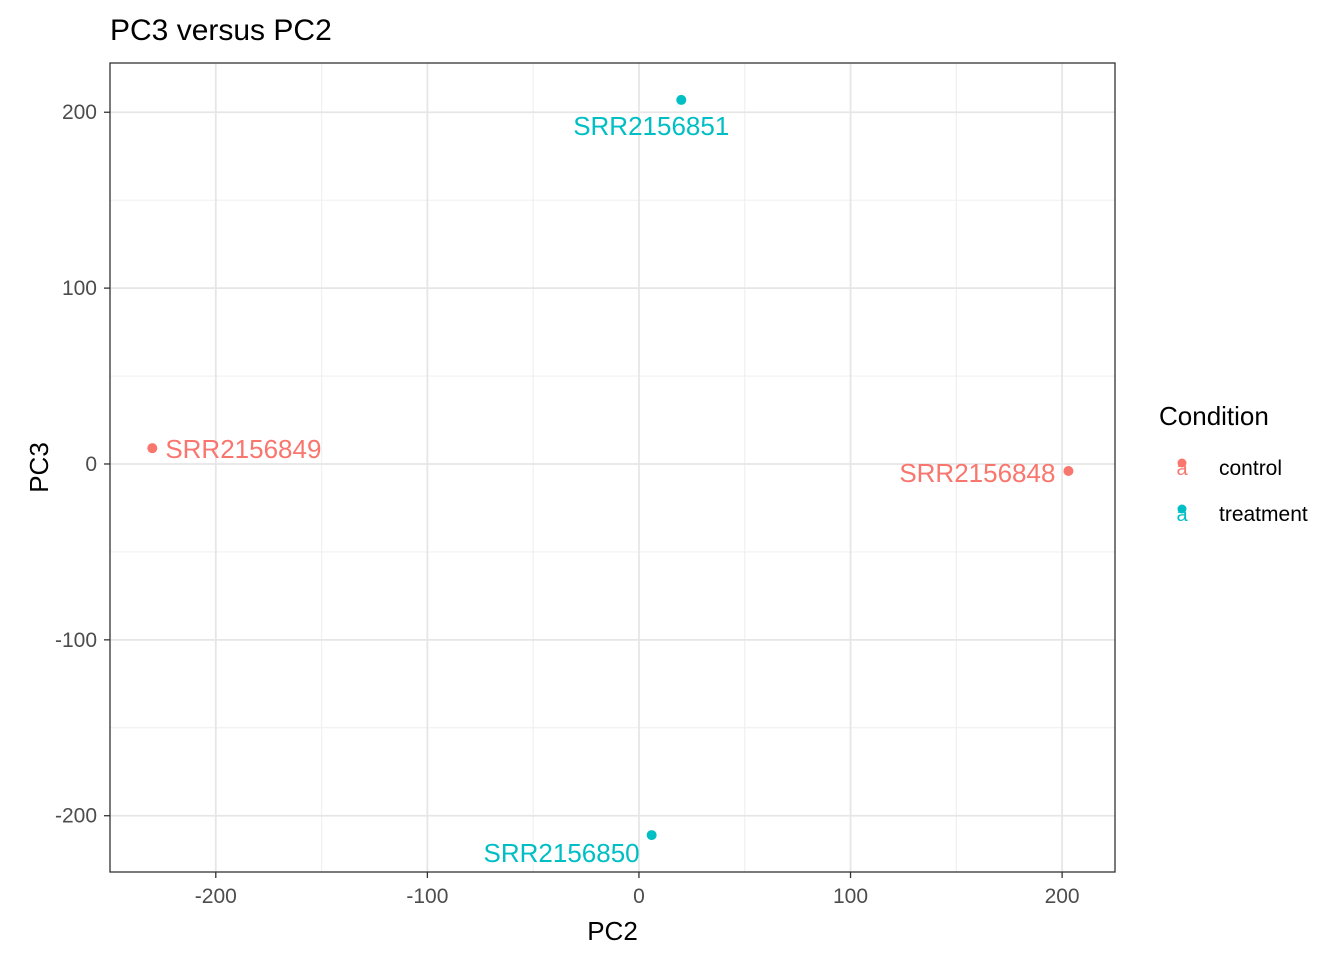  What do you see at coordinates (427, 896) in the screenshot?
I see `x-tick-label: -100` at bounding box center [427, 896].